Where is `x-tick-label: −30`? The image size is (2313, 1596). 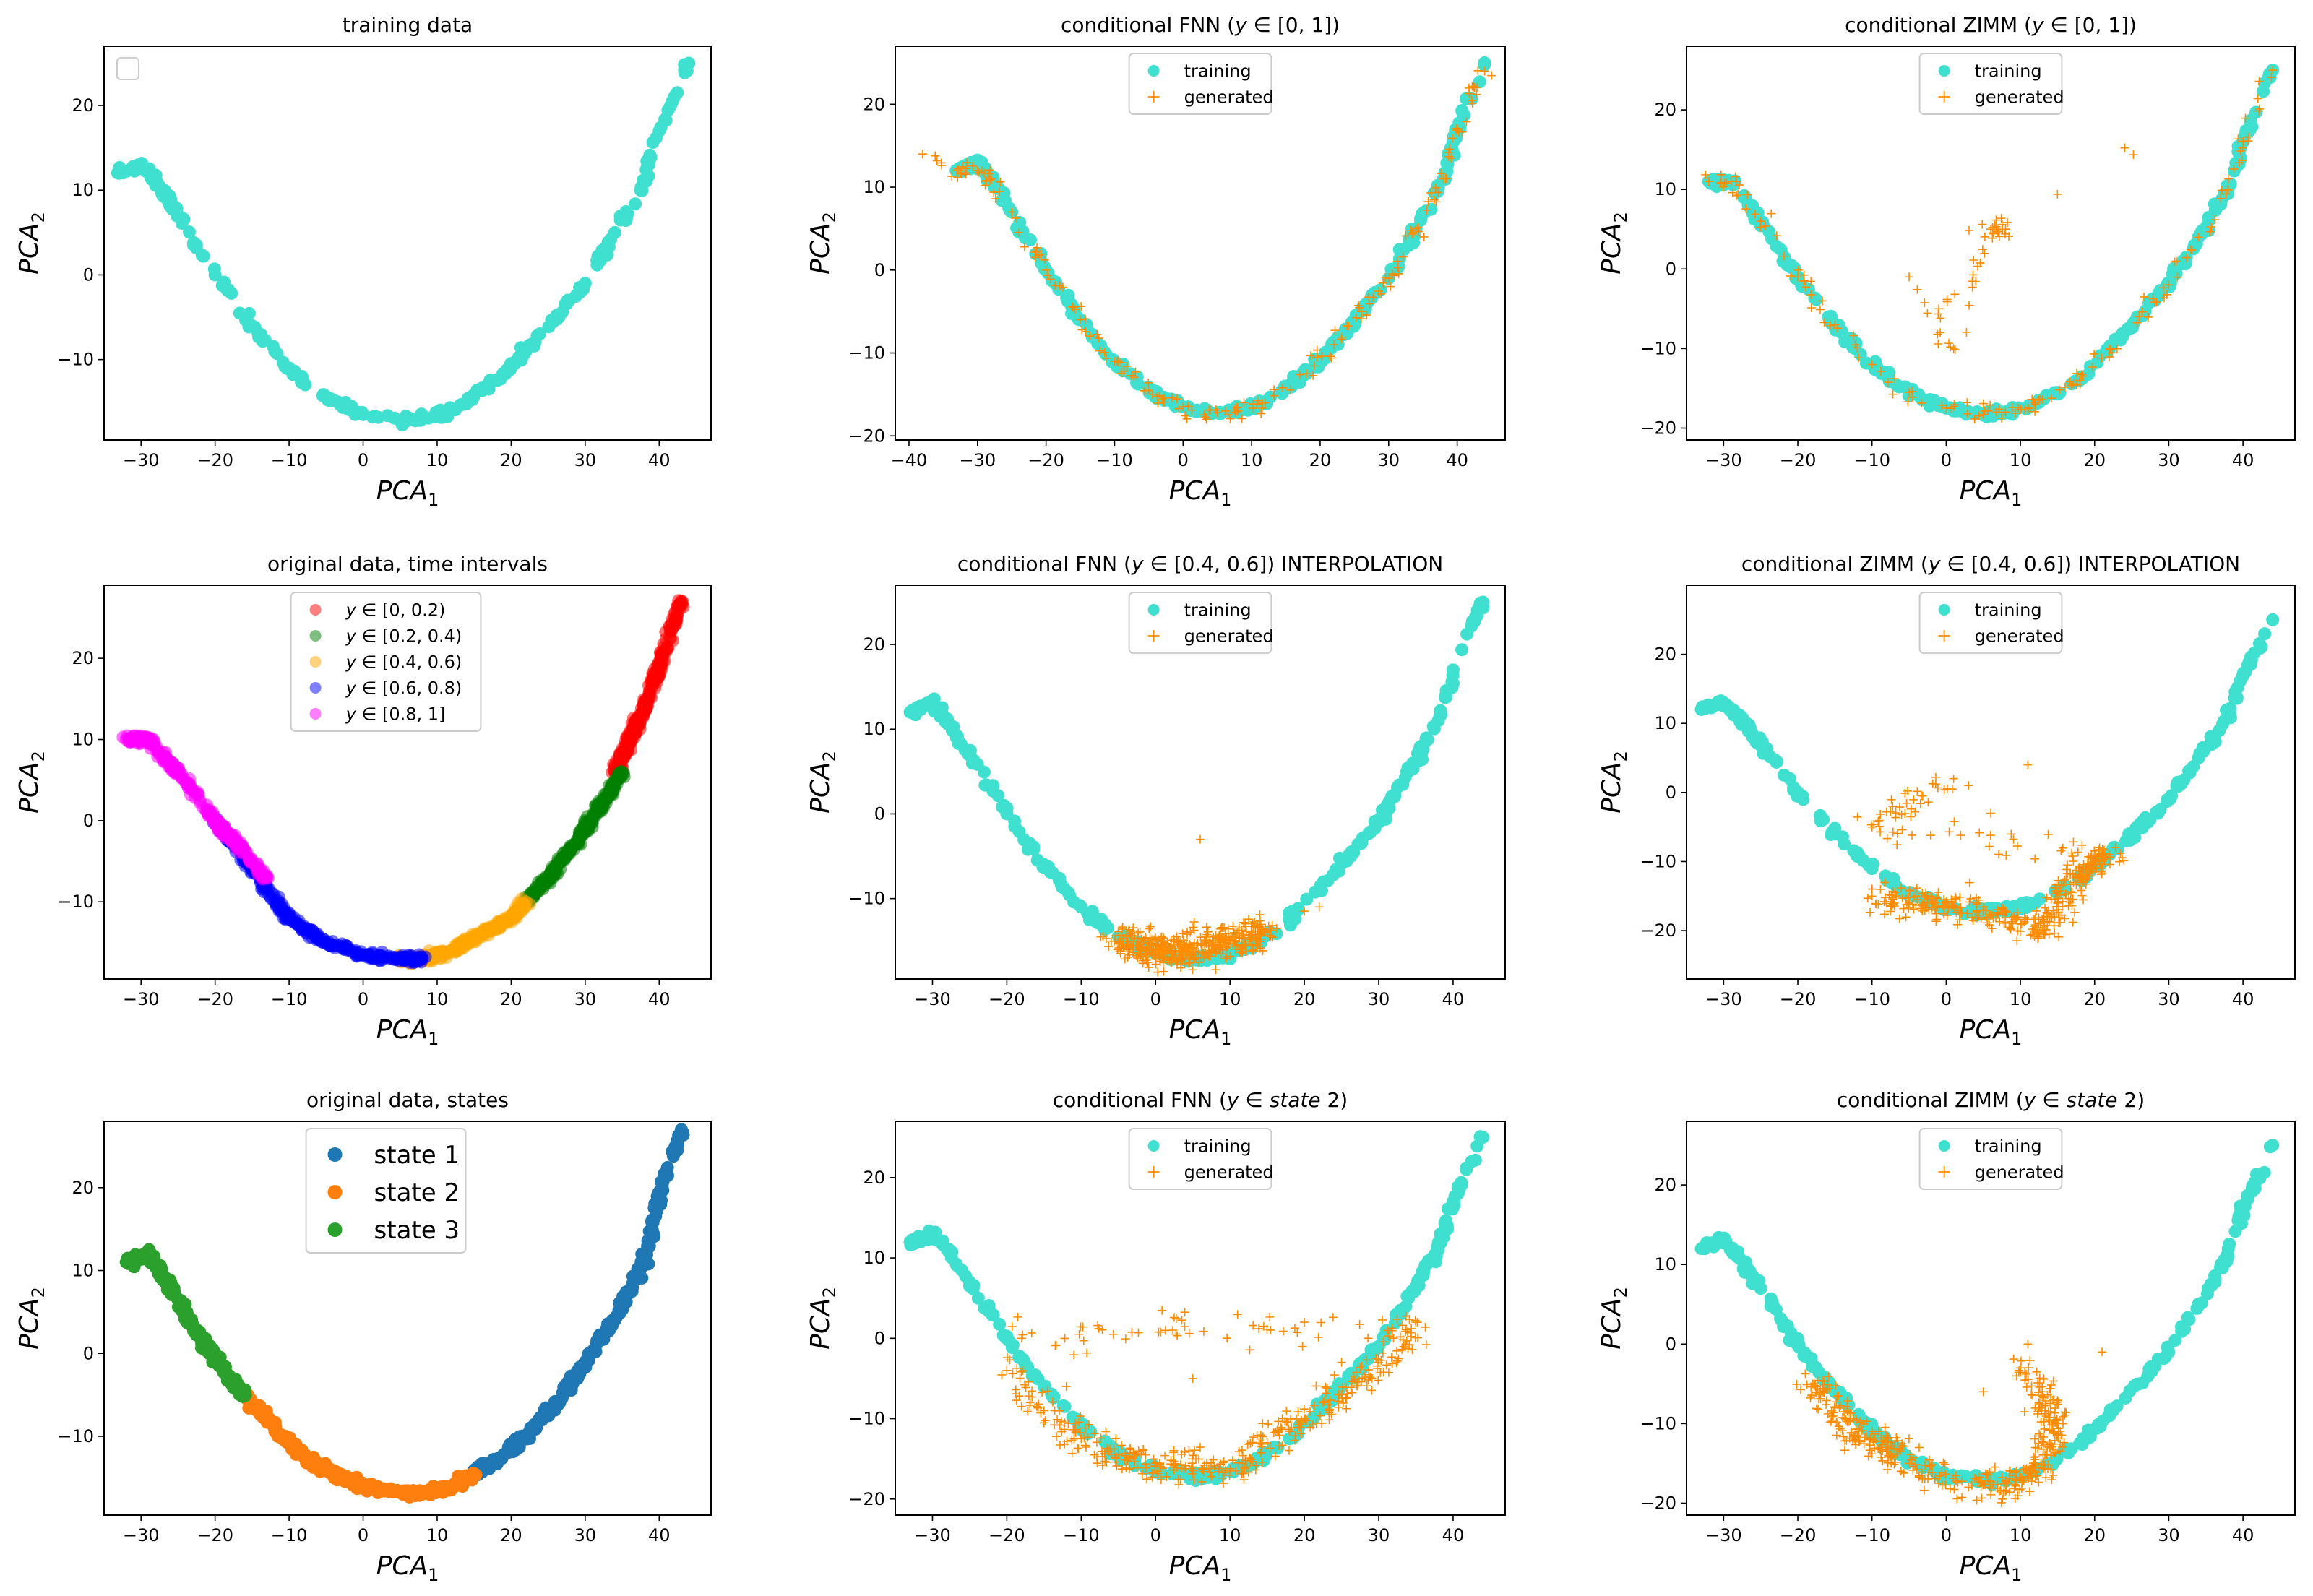 x-tick-label: −30 is located at coordinates (1723, 460).